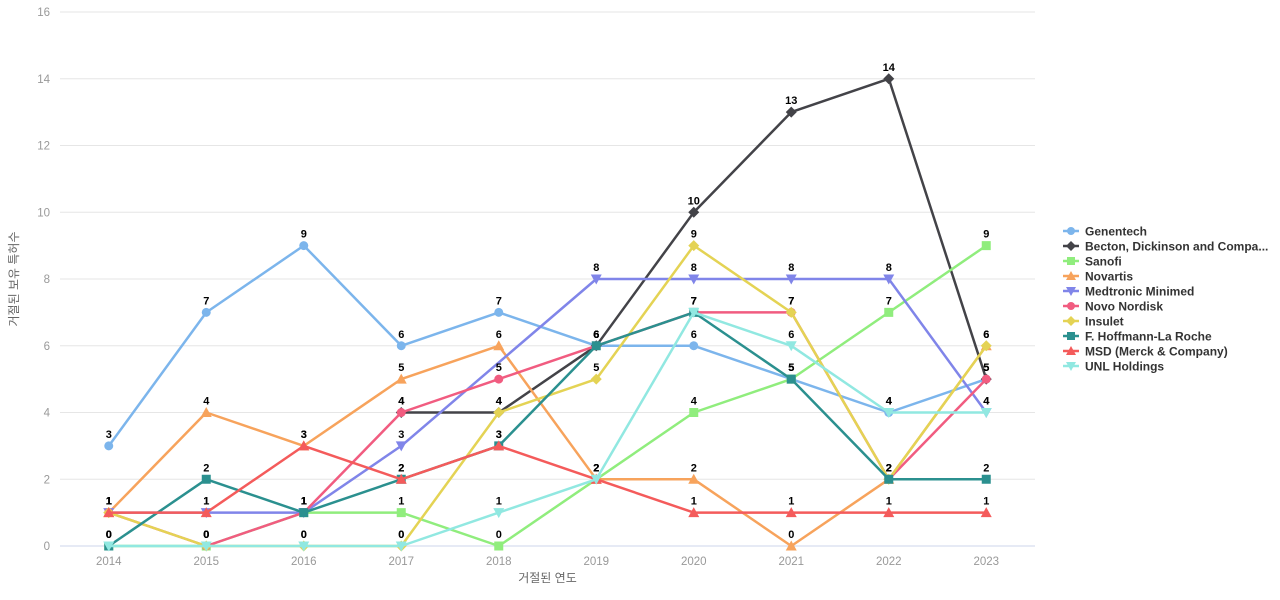 This screenshot has height=600, width=1280. I want to click on point-f-hoffmann-la-roche-2019, so click(596, 346).